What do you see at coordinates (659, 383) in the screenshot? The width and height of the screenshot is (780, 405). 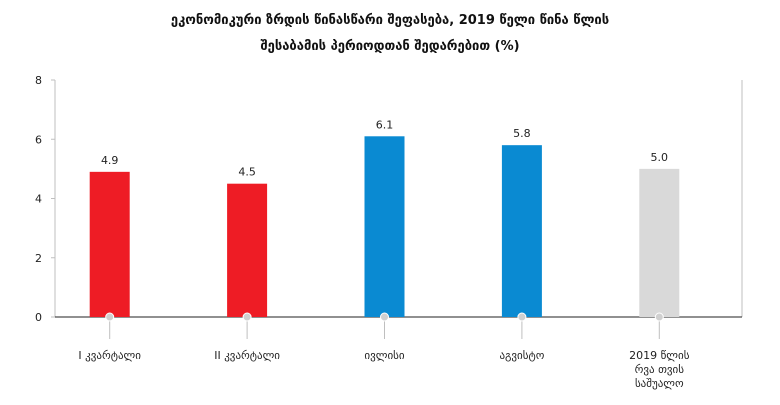 I see `category-label: საშუალო` at bounding box center [659, 383].